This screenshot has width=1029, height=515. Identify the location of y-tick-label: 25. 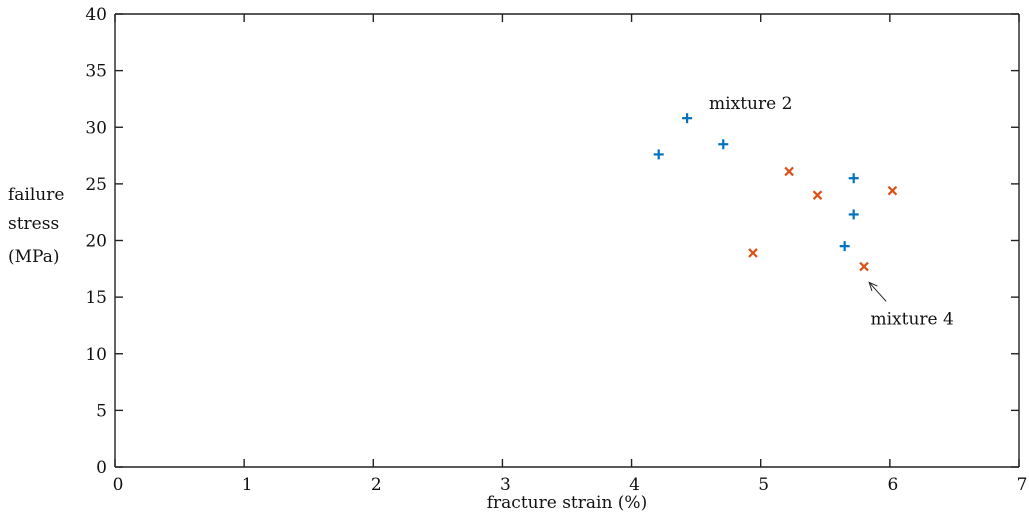
(96, 185).